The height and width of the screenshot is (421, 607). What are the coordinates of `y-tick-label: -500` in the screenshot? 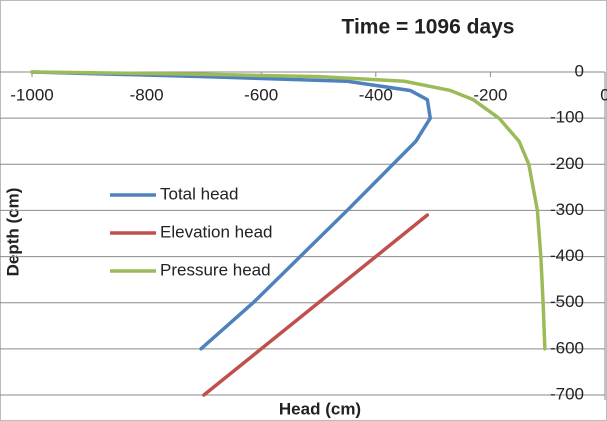 It's located at (567, 301).